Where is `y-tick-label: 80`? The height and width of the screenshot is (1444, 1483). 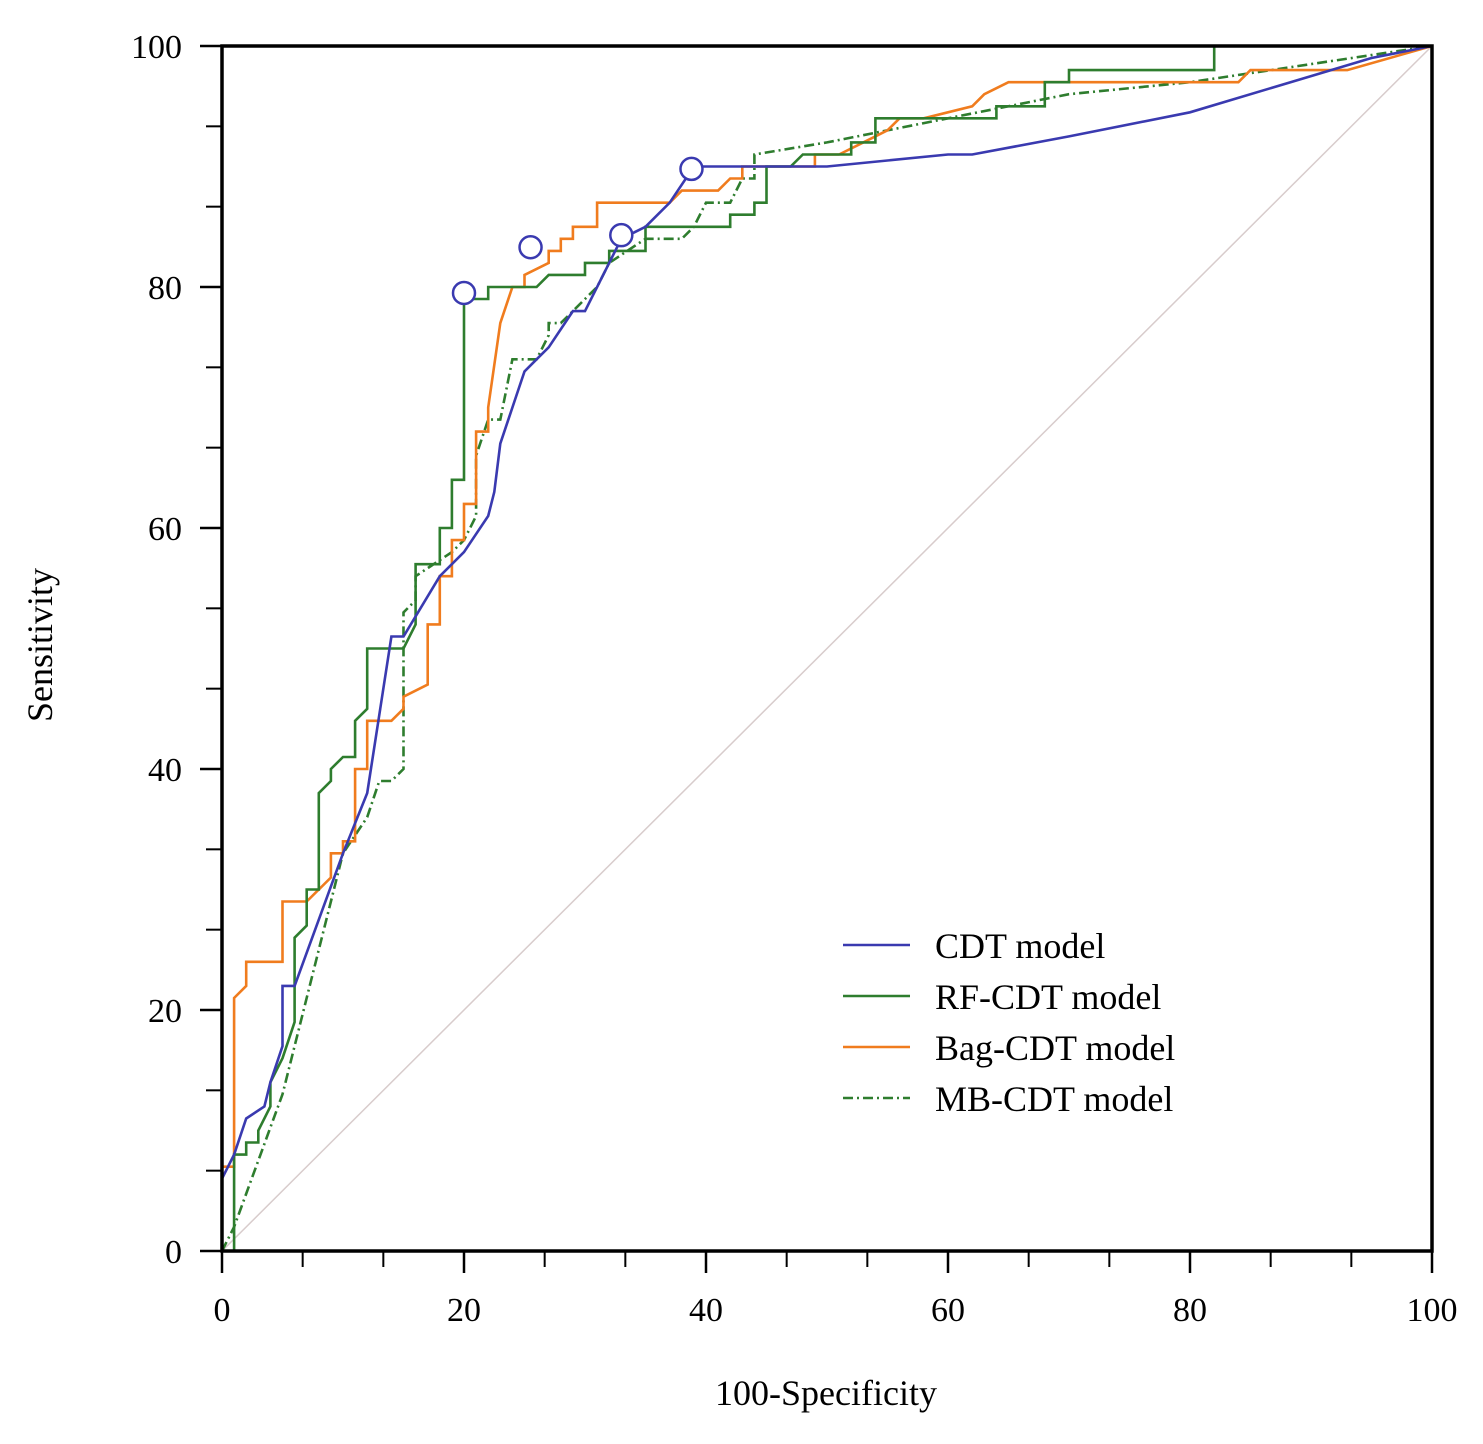 y-tick-label: 80 is located at coordinates (165, 288).